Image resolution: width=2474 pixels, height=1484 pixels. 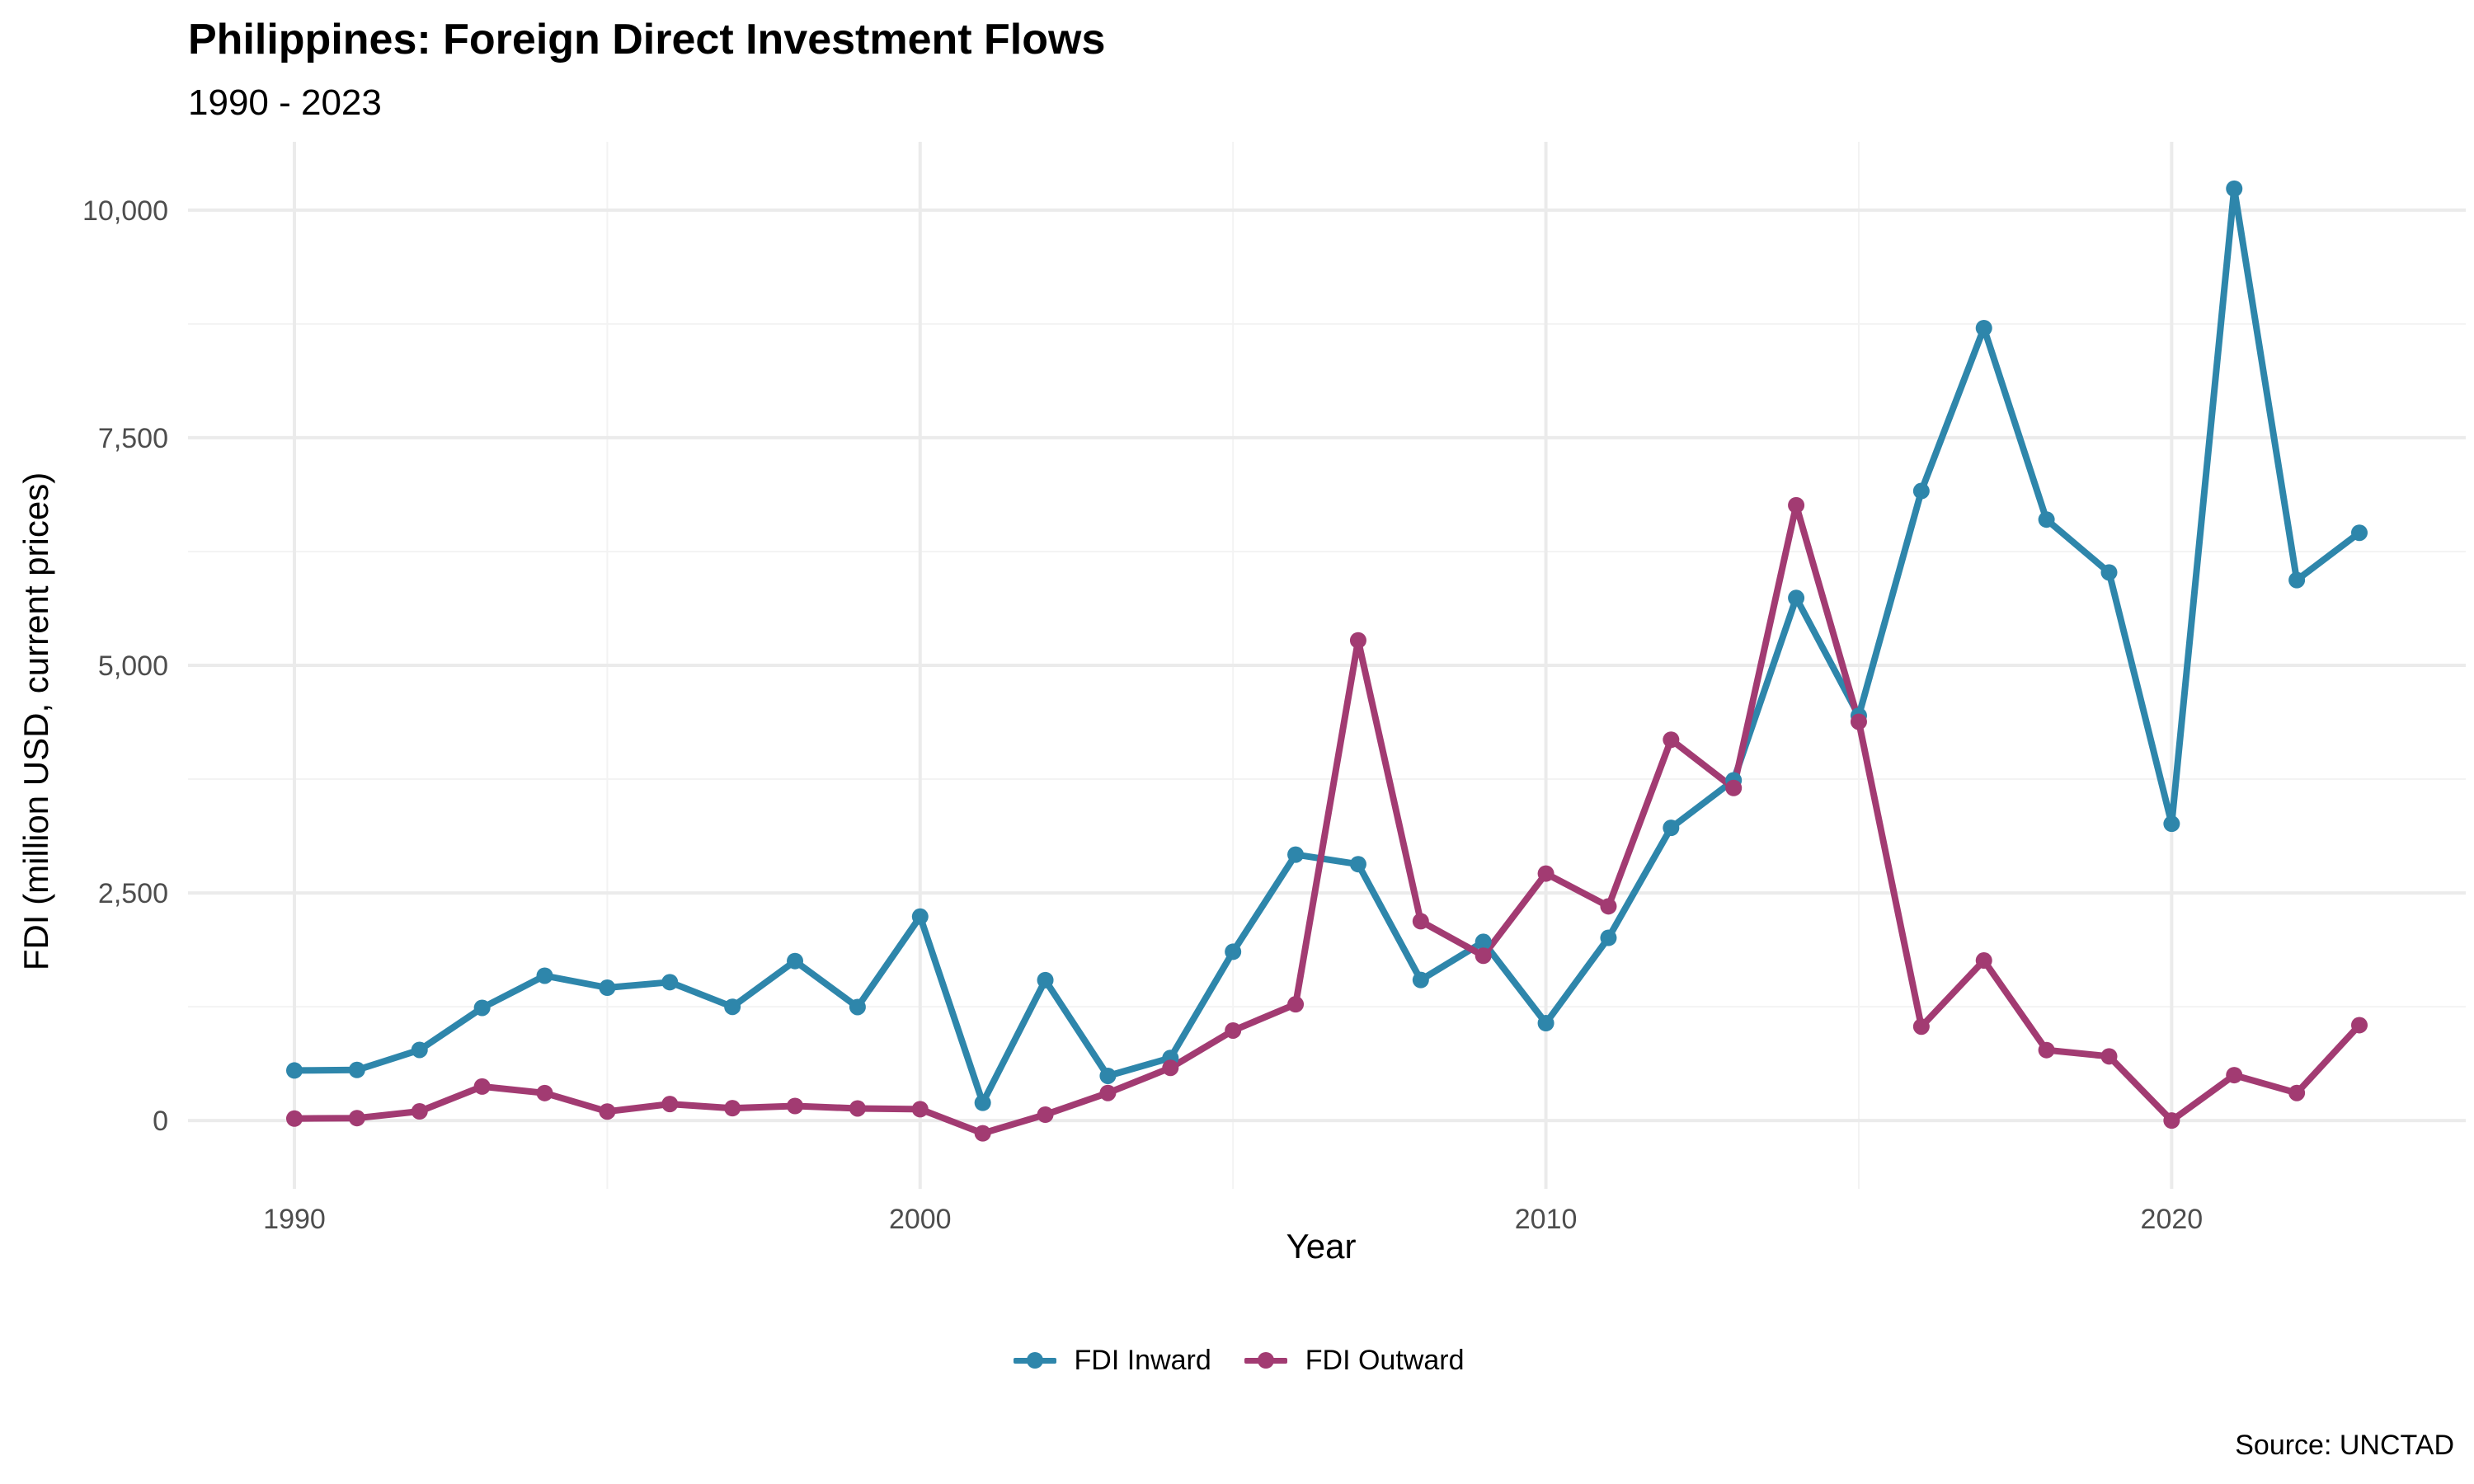 I want to click on y-tick-label: 7,500, so click(x=133, y=438).